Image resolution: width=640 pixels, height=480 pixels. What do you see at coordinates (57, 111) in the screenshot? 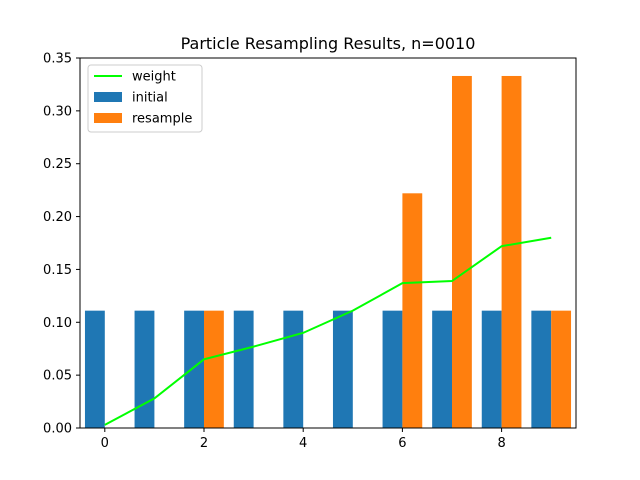
I see `y-tick-label-6: 0.30` at bounding box center [57, 111].